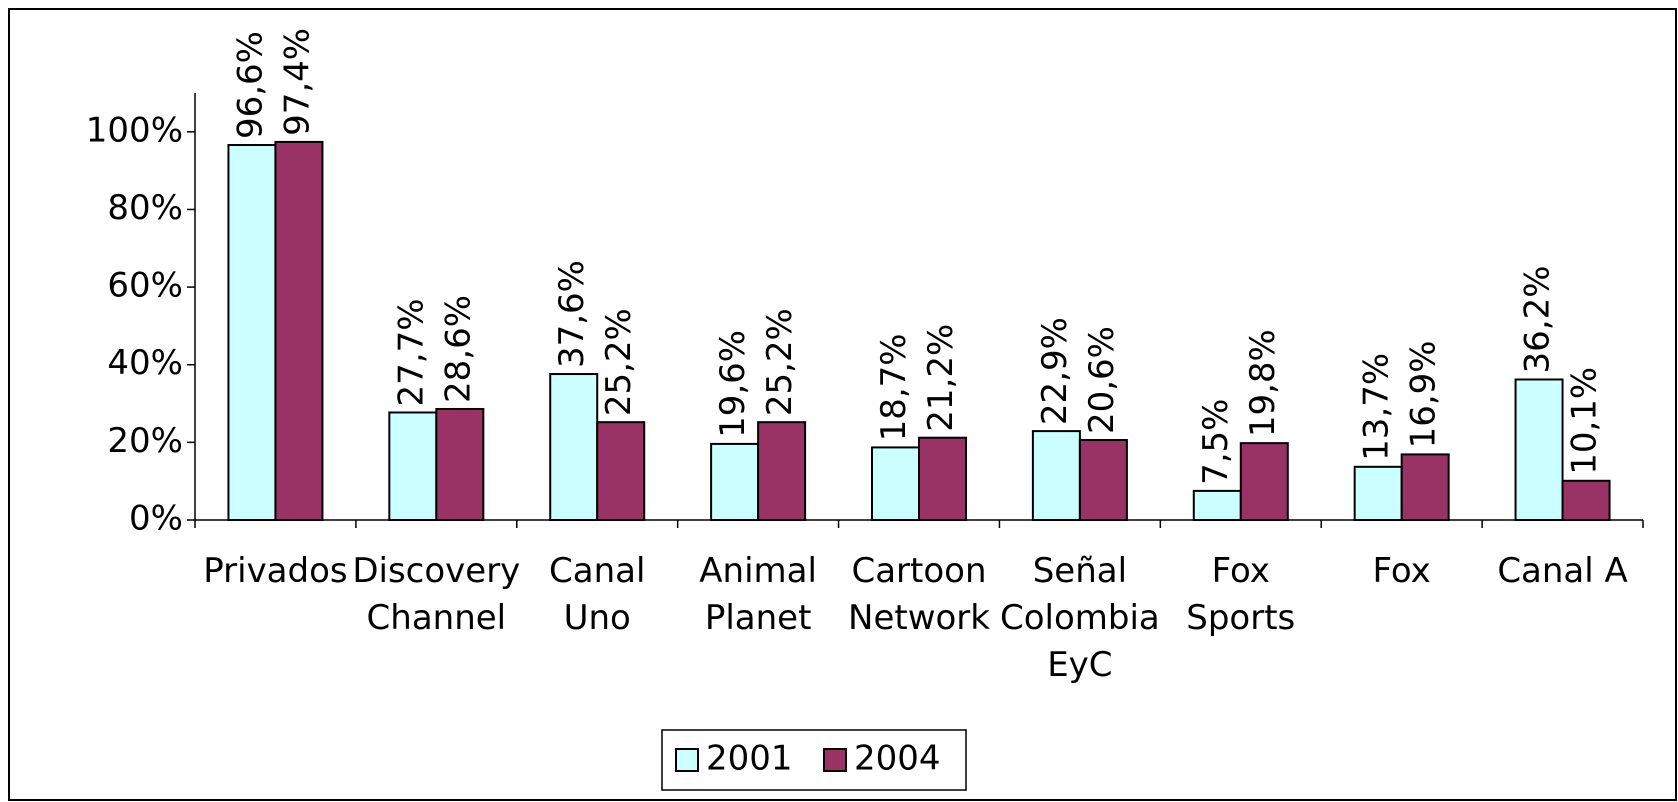  I want to click on x-tick-label: Fox, so click(1402, 571).